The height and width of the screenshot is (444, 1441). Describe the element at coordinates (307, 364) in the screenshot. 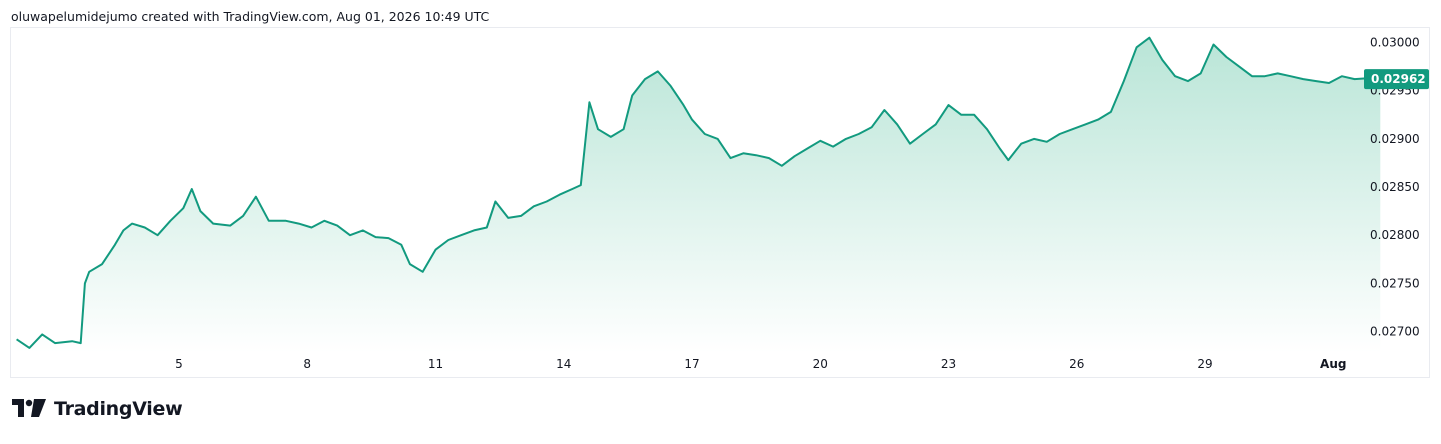

I see `x-tick-label: 8` at that location.